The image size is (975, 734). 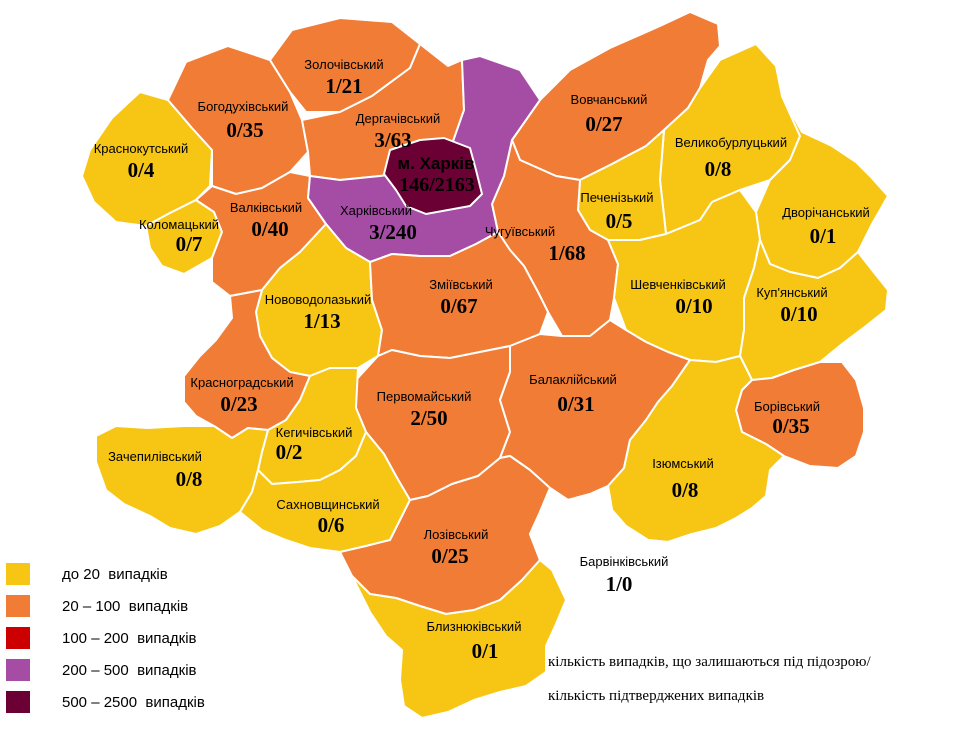 I want to click on label-name-kharkivskyi: Харківський, so click(x=376, y=210).